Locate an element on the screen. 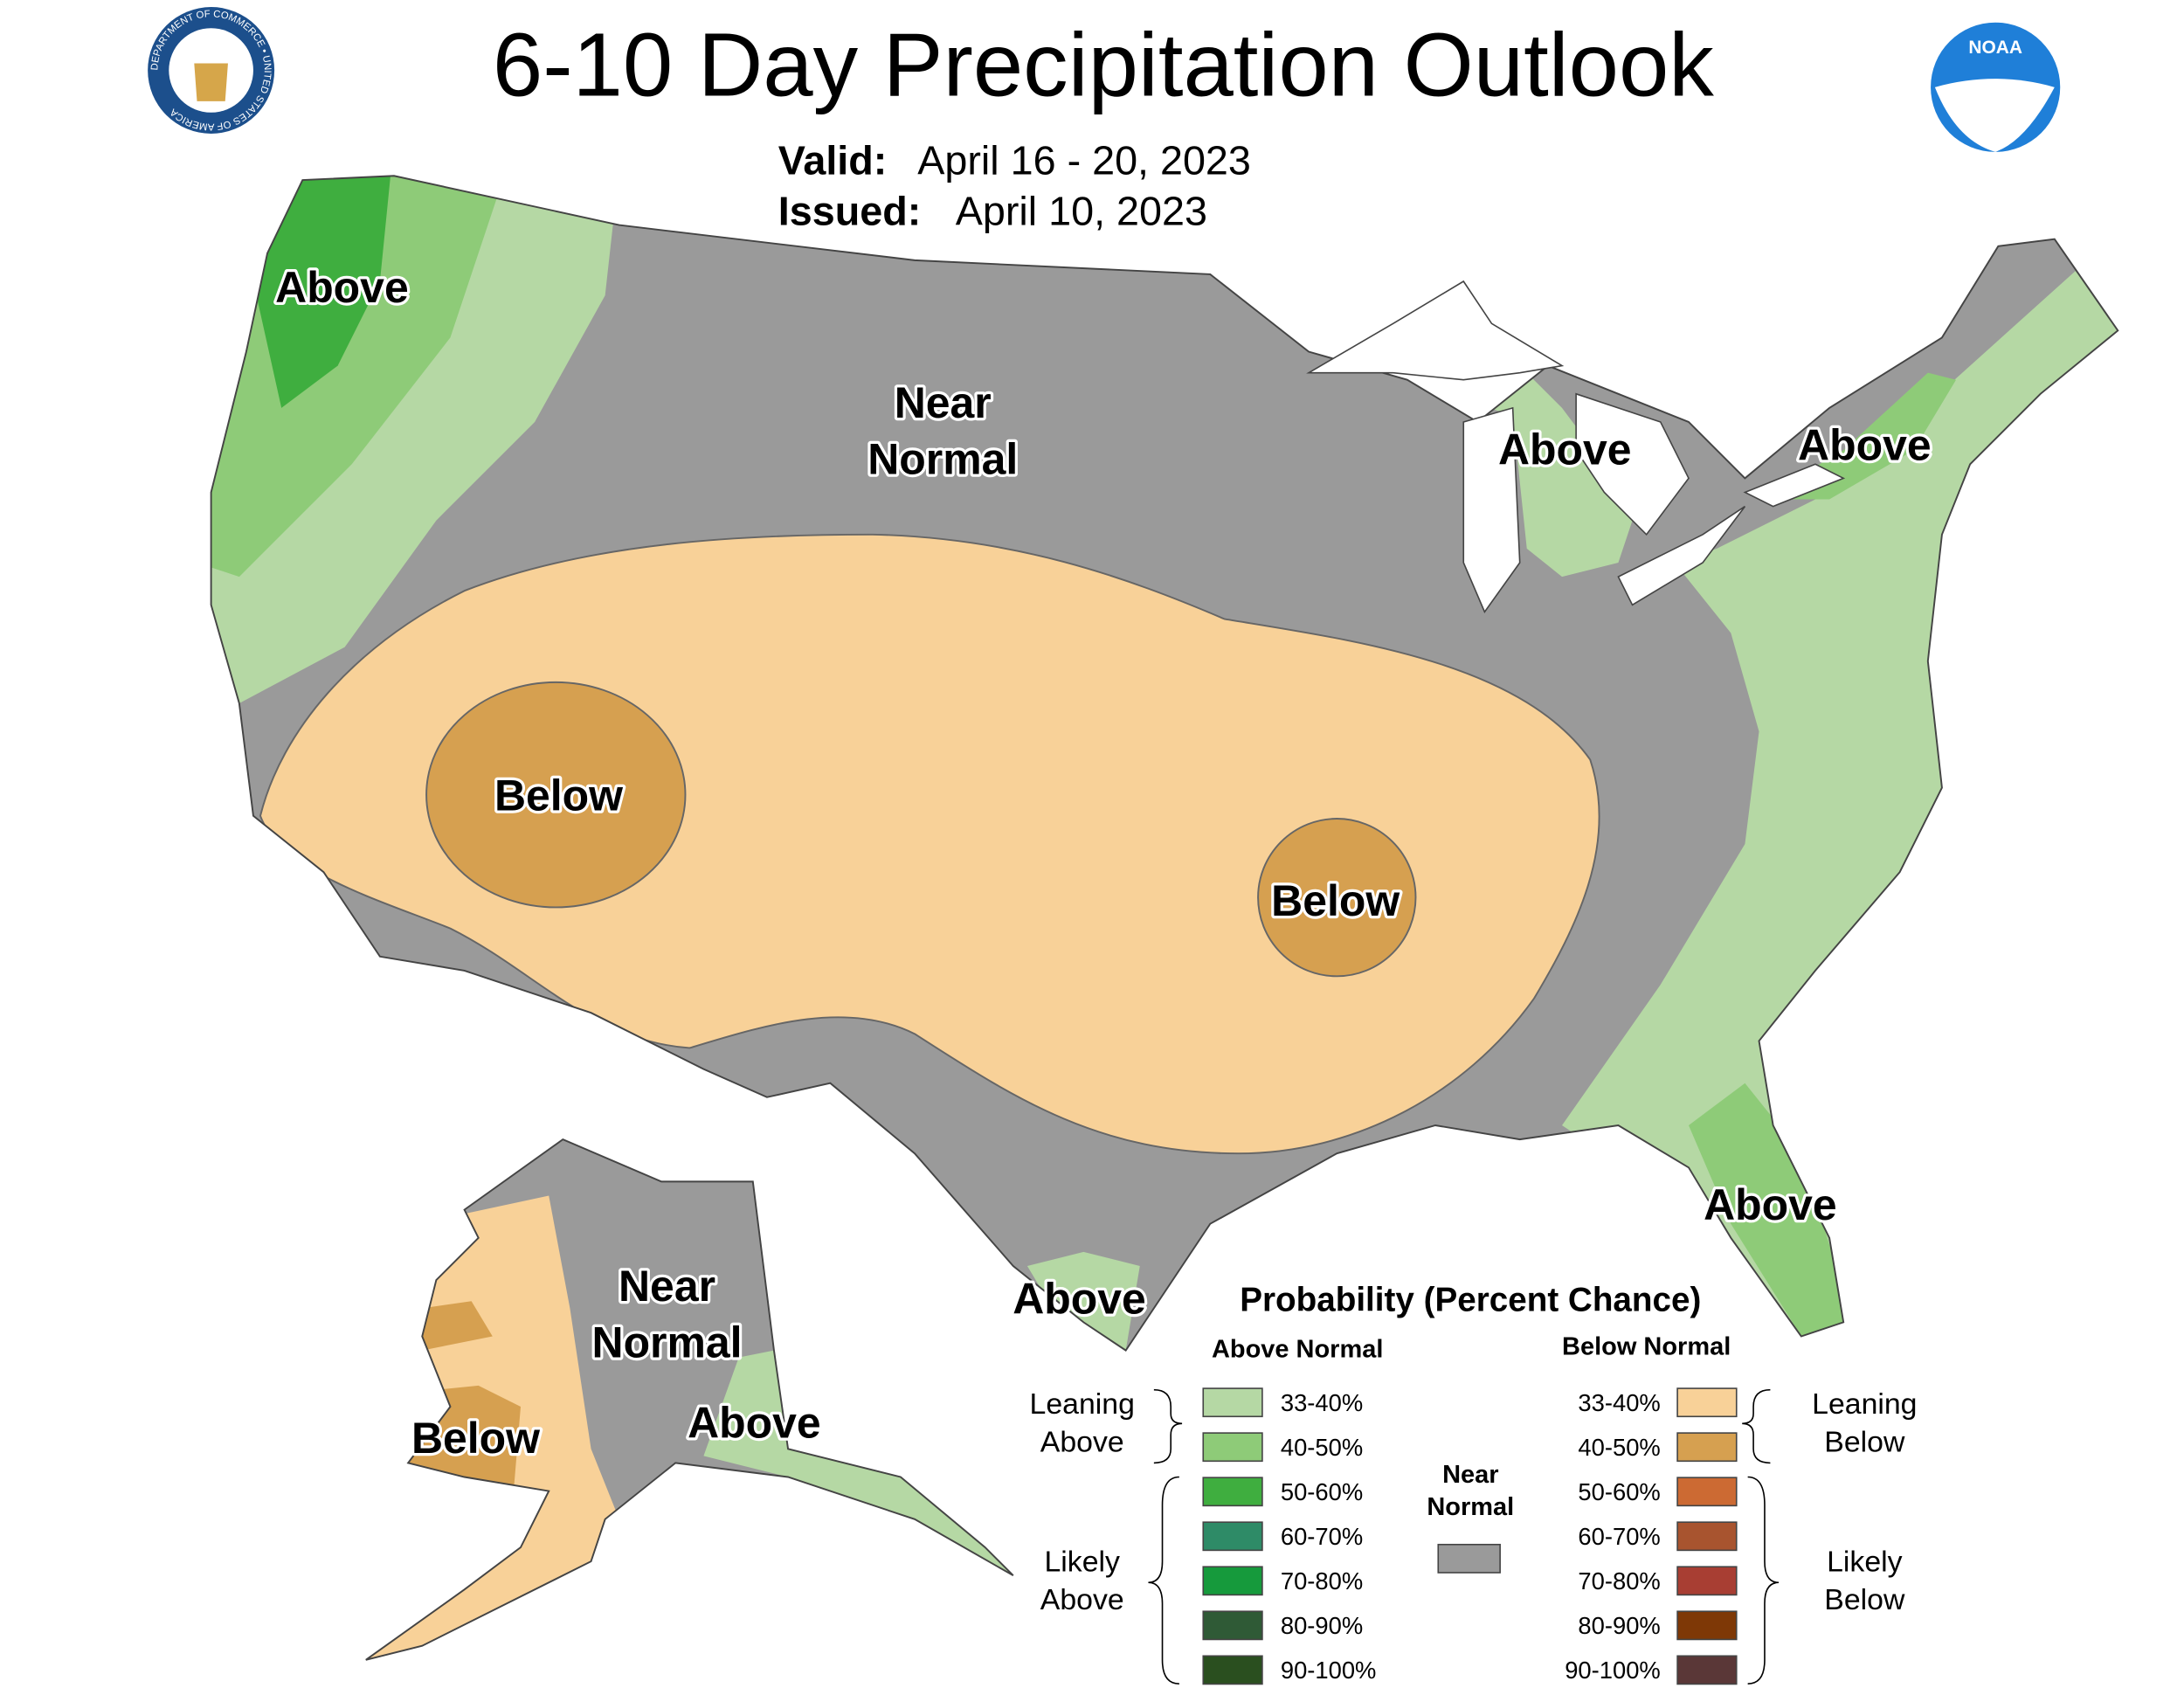 This screenshot has width=2184, height=1688. issued-label: Issued: is located at coordinates (849, 211).